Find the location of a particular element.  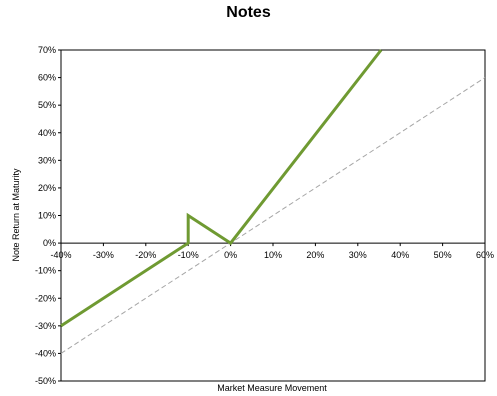

y-tick-label: 60% is located at coordinates (47, 78).